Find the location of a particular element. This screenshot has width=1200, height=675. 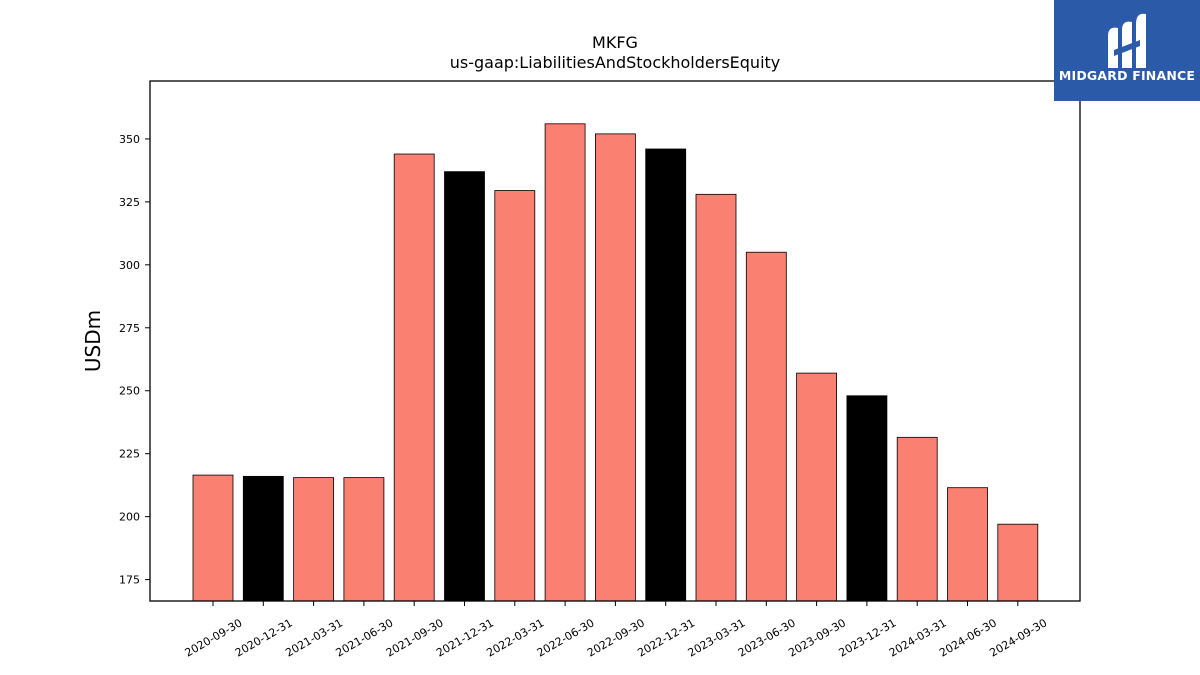

y-tick-label: 300 is located at coordinates (129, 265).